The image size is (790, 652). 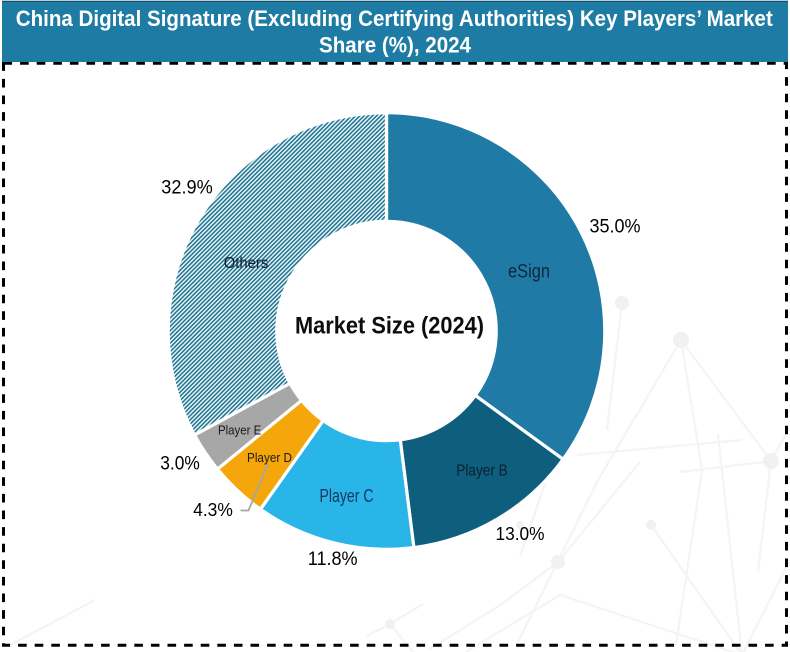 I want to click on svg-text: Others, so click(x=246, y=263).